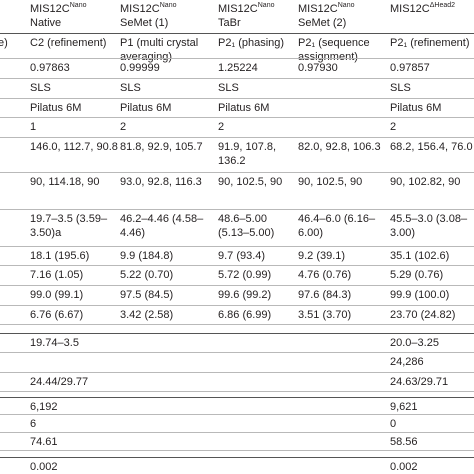 This screenshot has width=474, height=474. I want to click on header-rule, so click(237, 33).